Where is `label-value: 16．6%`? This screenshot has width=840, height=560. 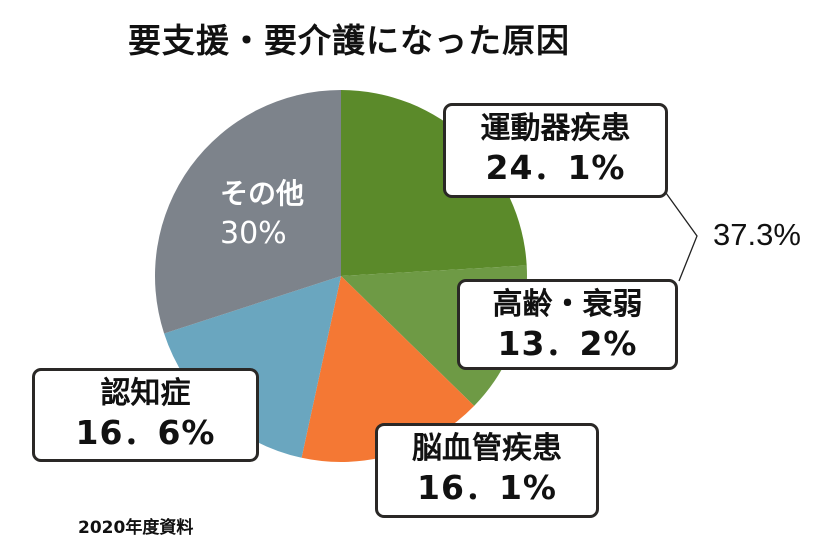
label-value: 16．6% is located at coordinates (145, 432).